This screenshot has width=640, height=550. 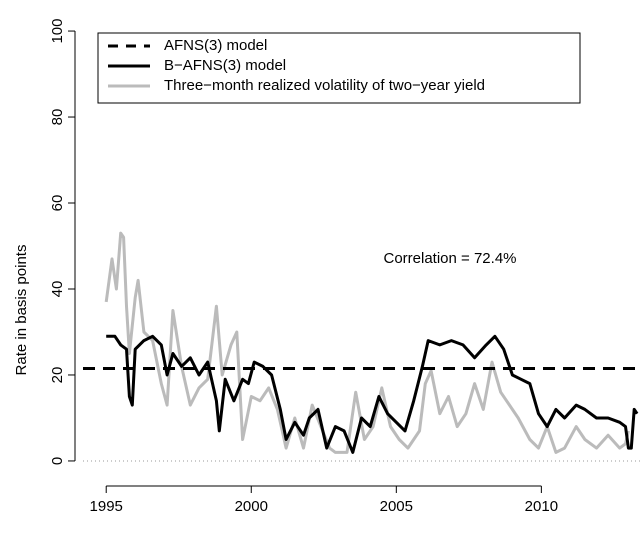 What do you see at coordinates (450, 258) in the screenshot?
I see `annotation: Correlation = 72.4%` at bounding box center [450, 258].